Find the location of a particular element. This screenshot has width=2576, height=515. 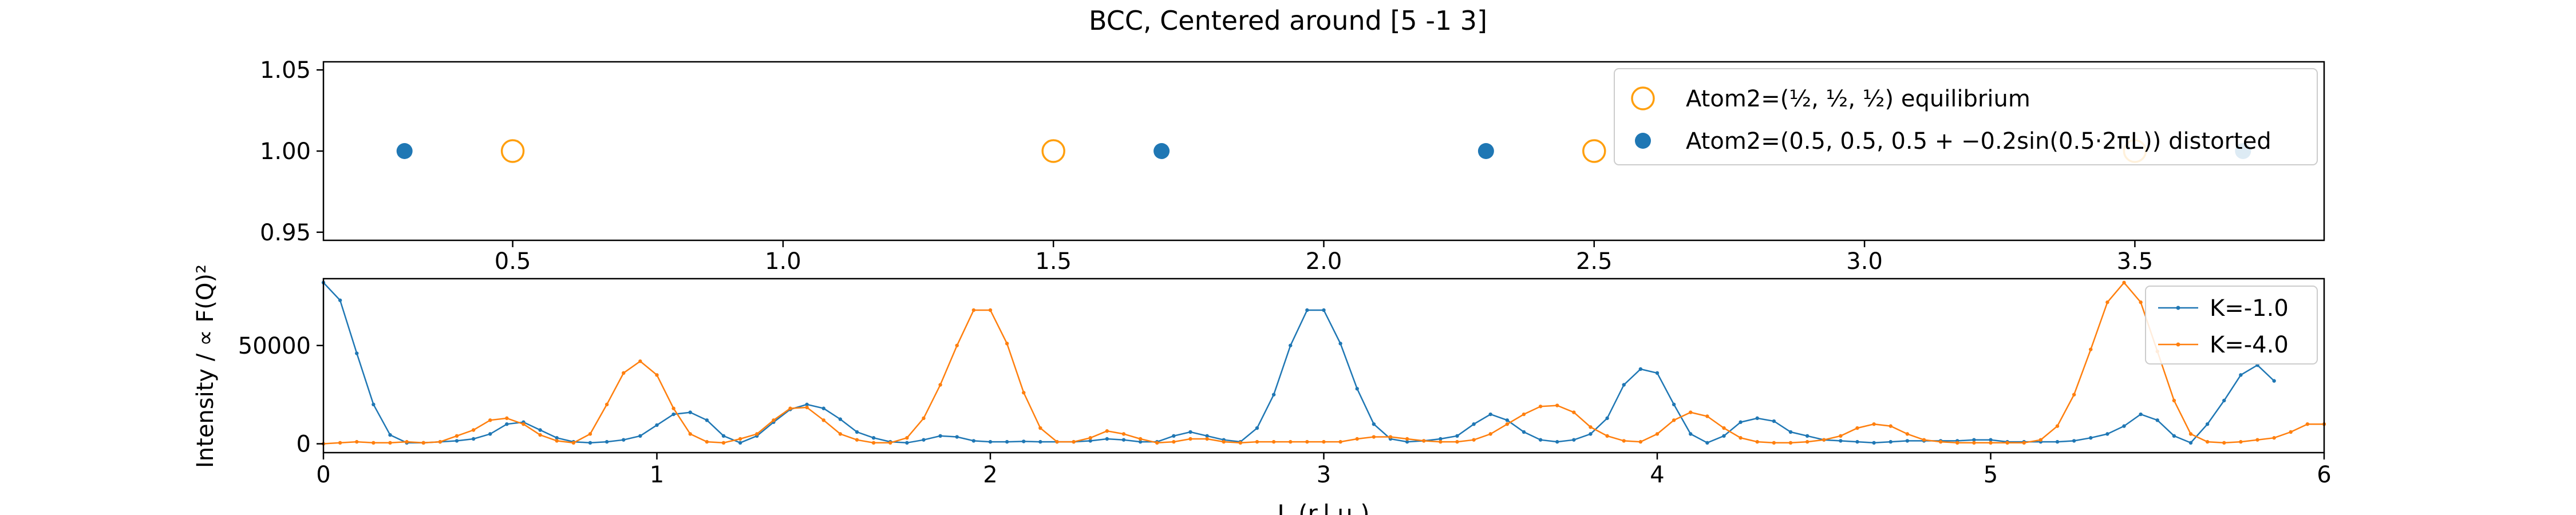

y-tick-label: 1.05 is located at coordinates (285, 70).